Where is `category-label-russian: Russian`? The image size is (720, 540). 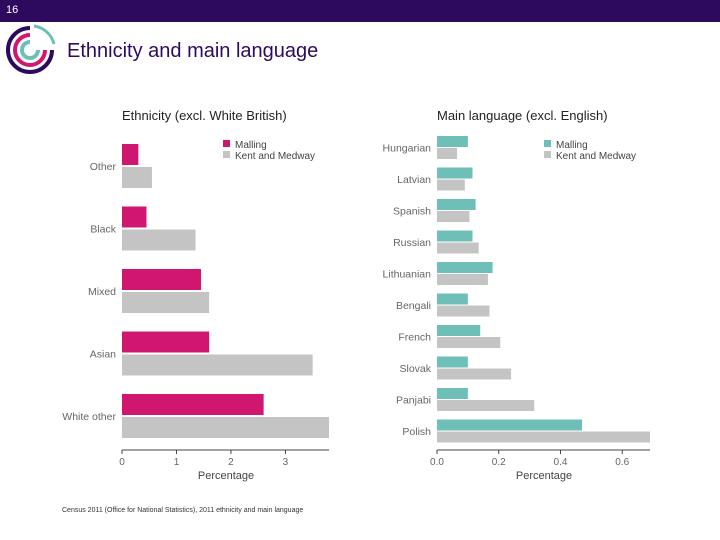
category-label-russian: Russian is located at coordinates (412, 243).